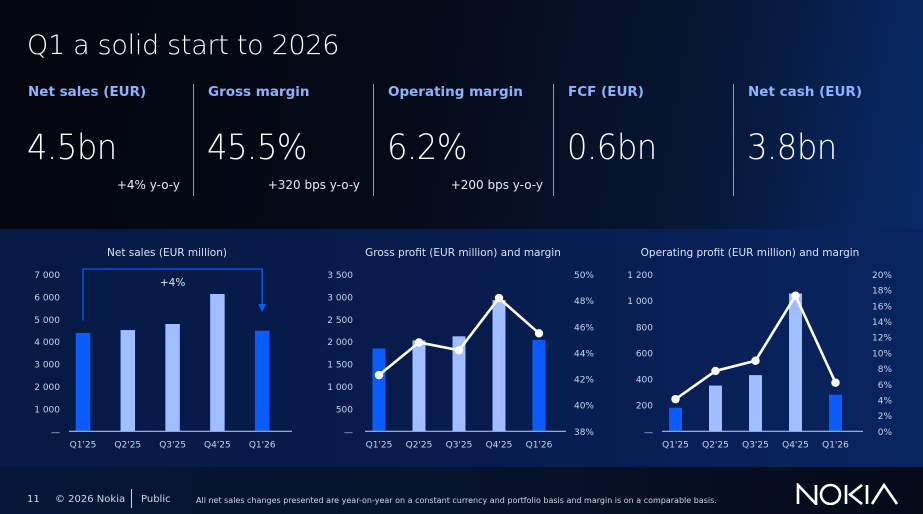 The image size is (923, 514). What do you see at coordinates (172, 283) in the screenshot?
I see `growth-label: +4%` at bounding box center [172, 283].